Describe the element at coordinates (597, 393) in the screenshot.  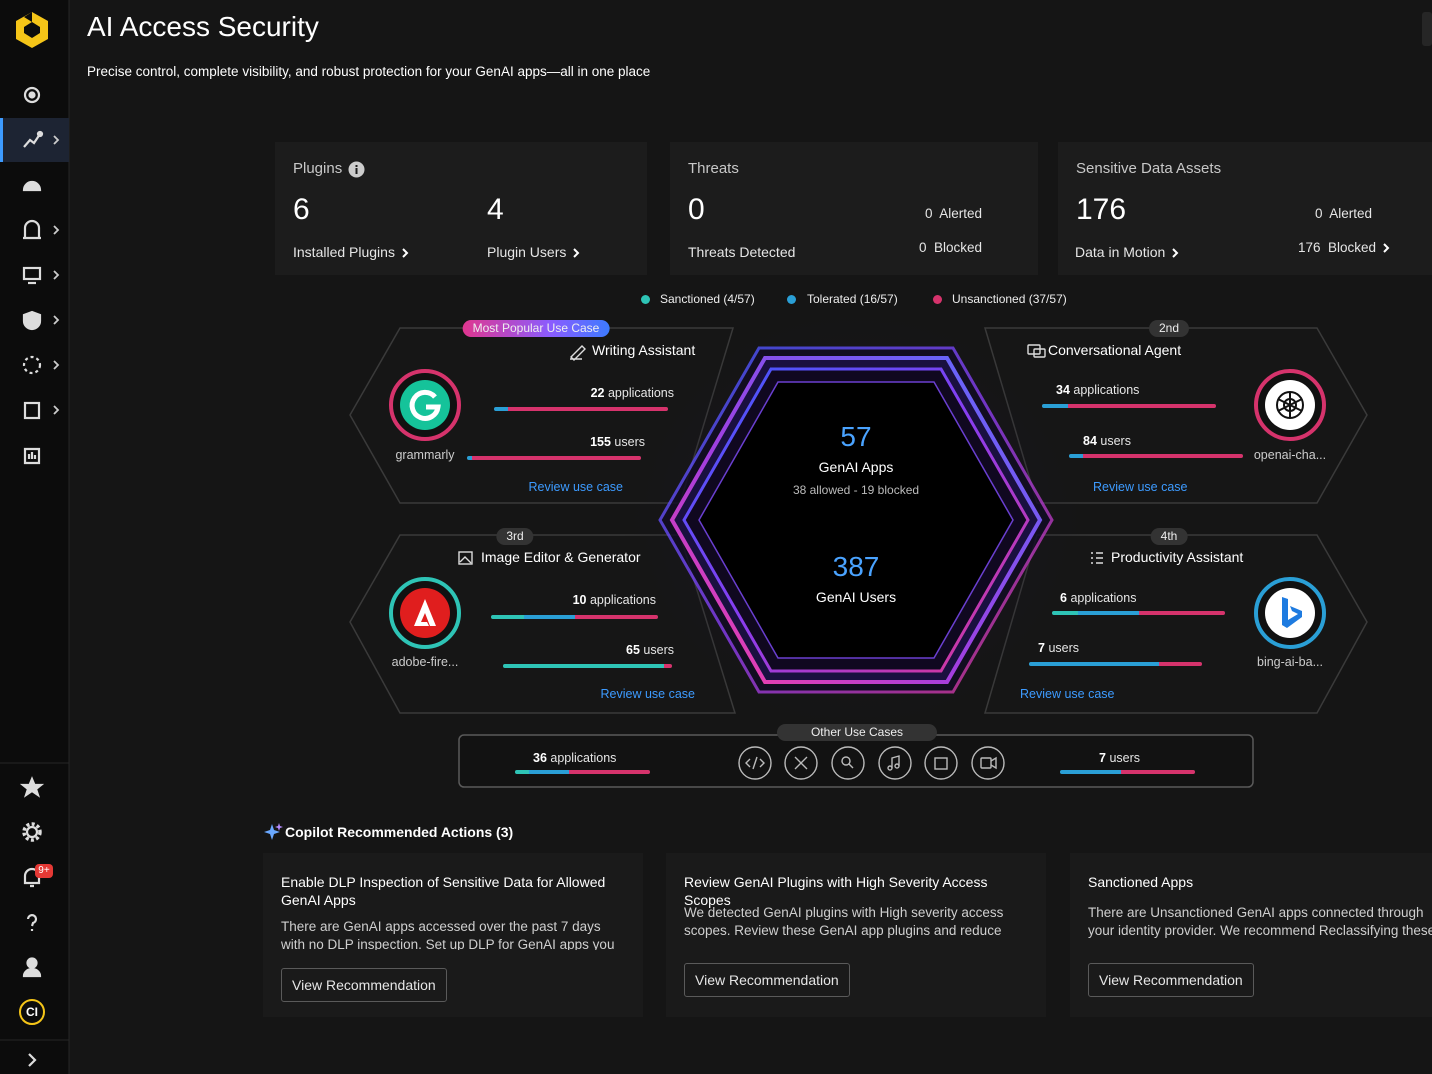
I see `count-value: 22` at that location.